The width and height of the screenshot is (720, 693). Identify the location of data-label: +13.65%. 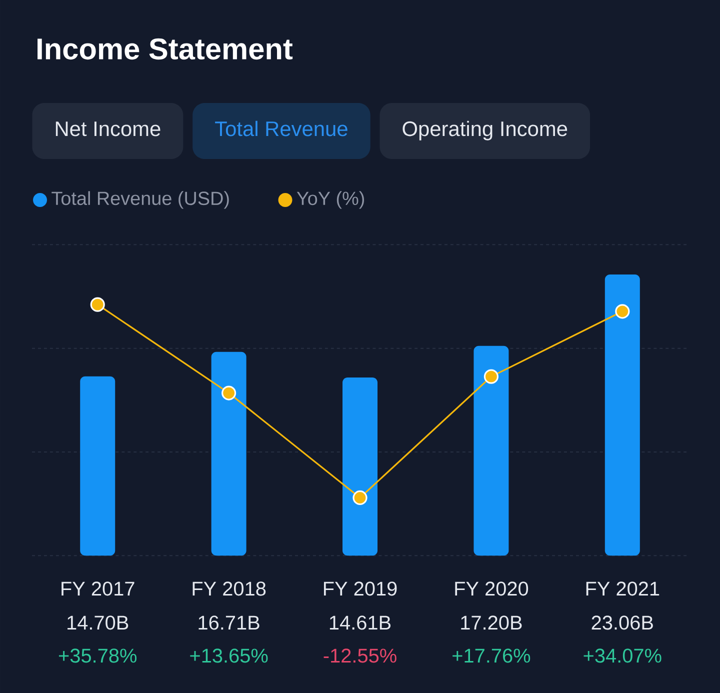
(229, 655).